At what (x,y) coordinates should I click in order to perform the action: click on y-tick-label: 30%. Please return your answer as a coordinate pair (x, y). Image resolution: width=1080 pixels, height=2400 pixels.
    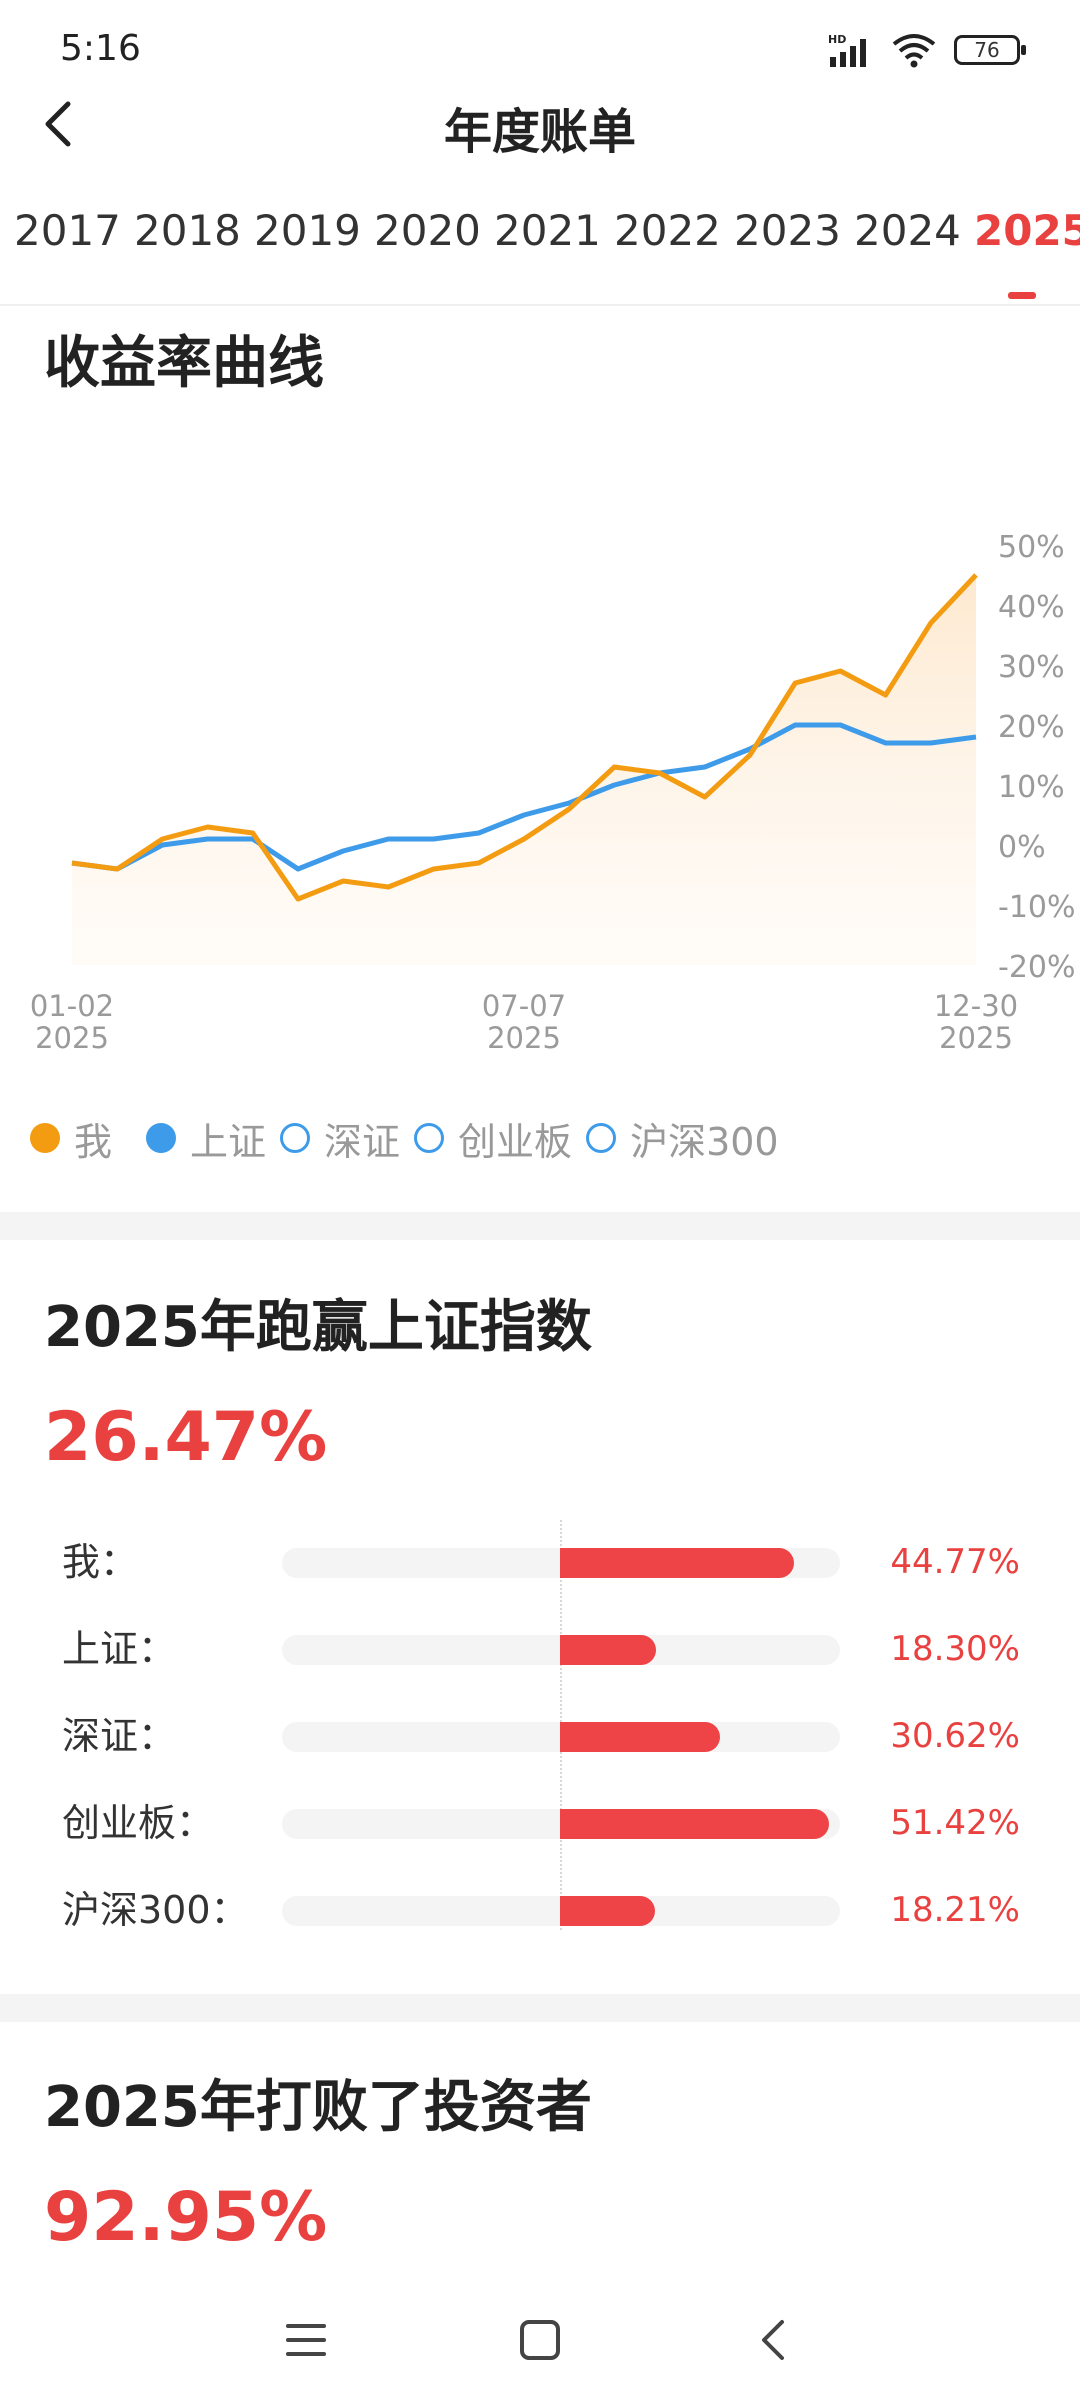
    Looking at the image, I should click on (1031, 667).